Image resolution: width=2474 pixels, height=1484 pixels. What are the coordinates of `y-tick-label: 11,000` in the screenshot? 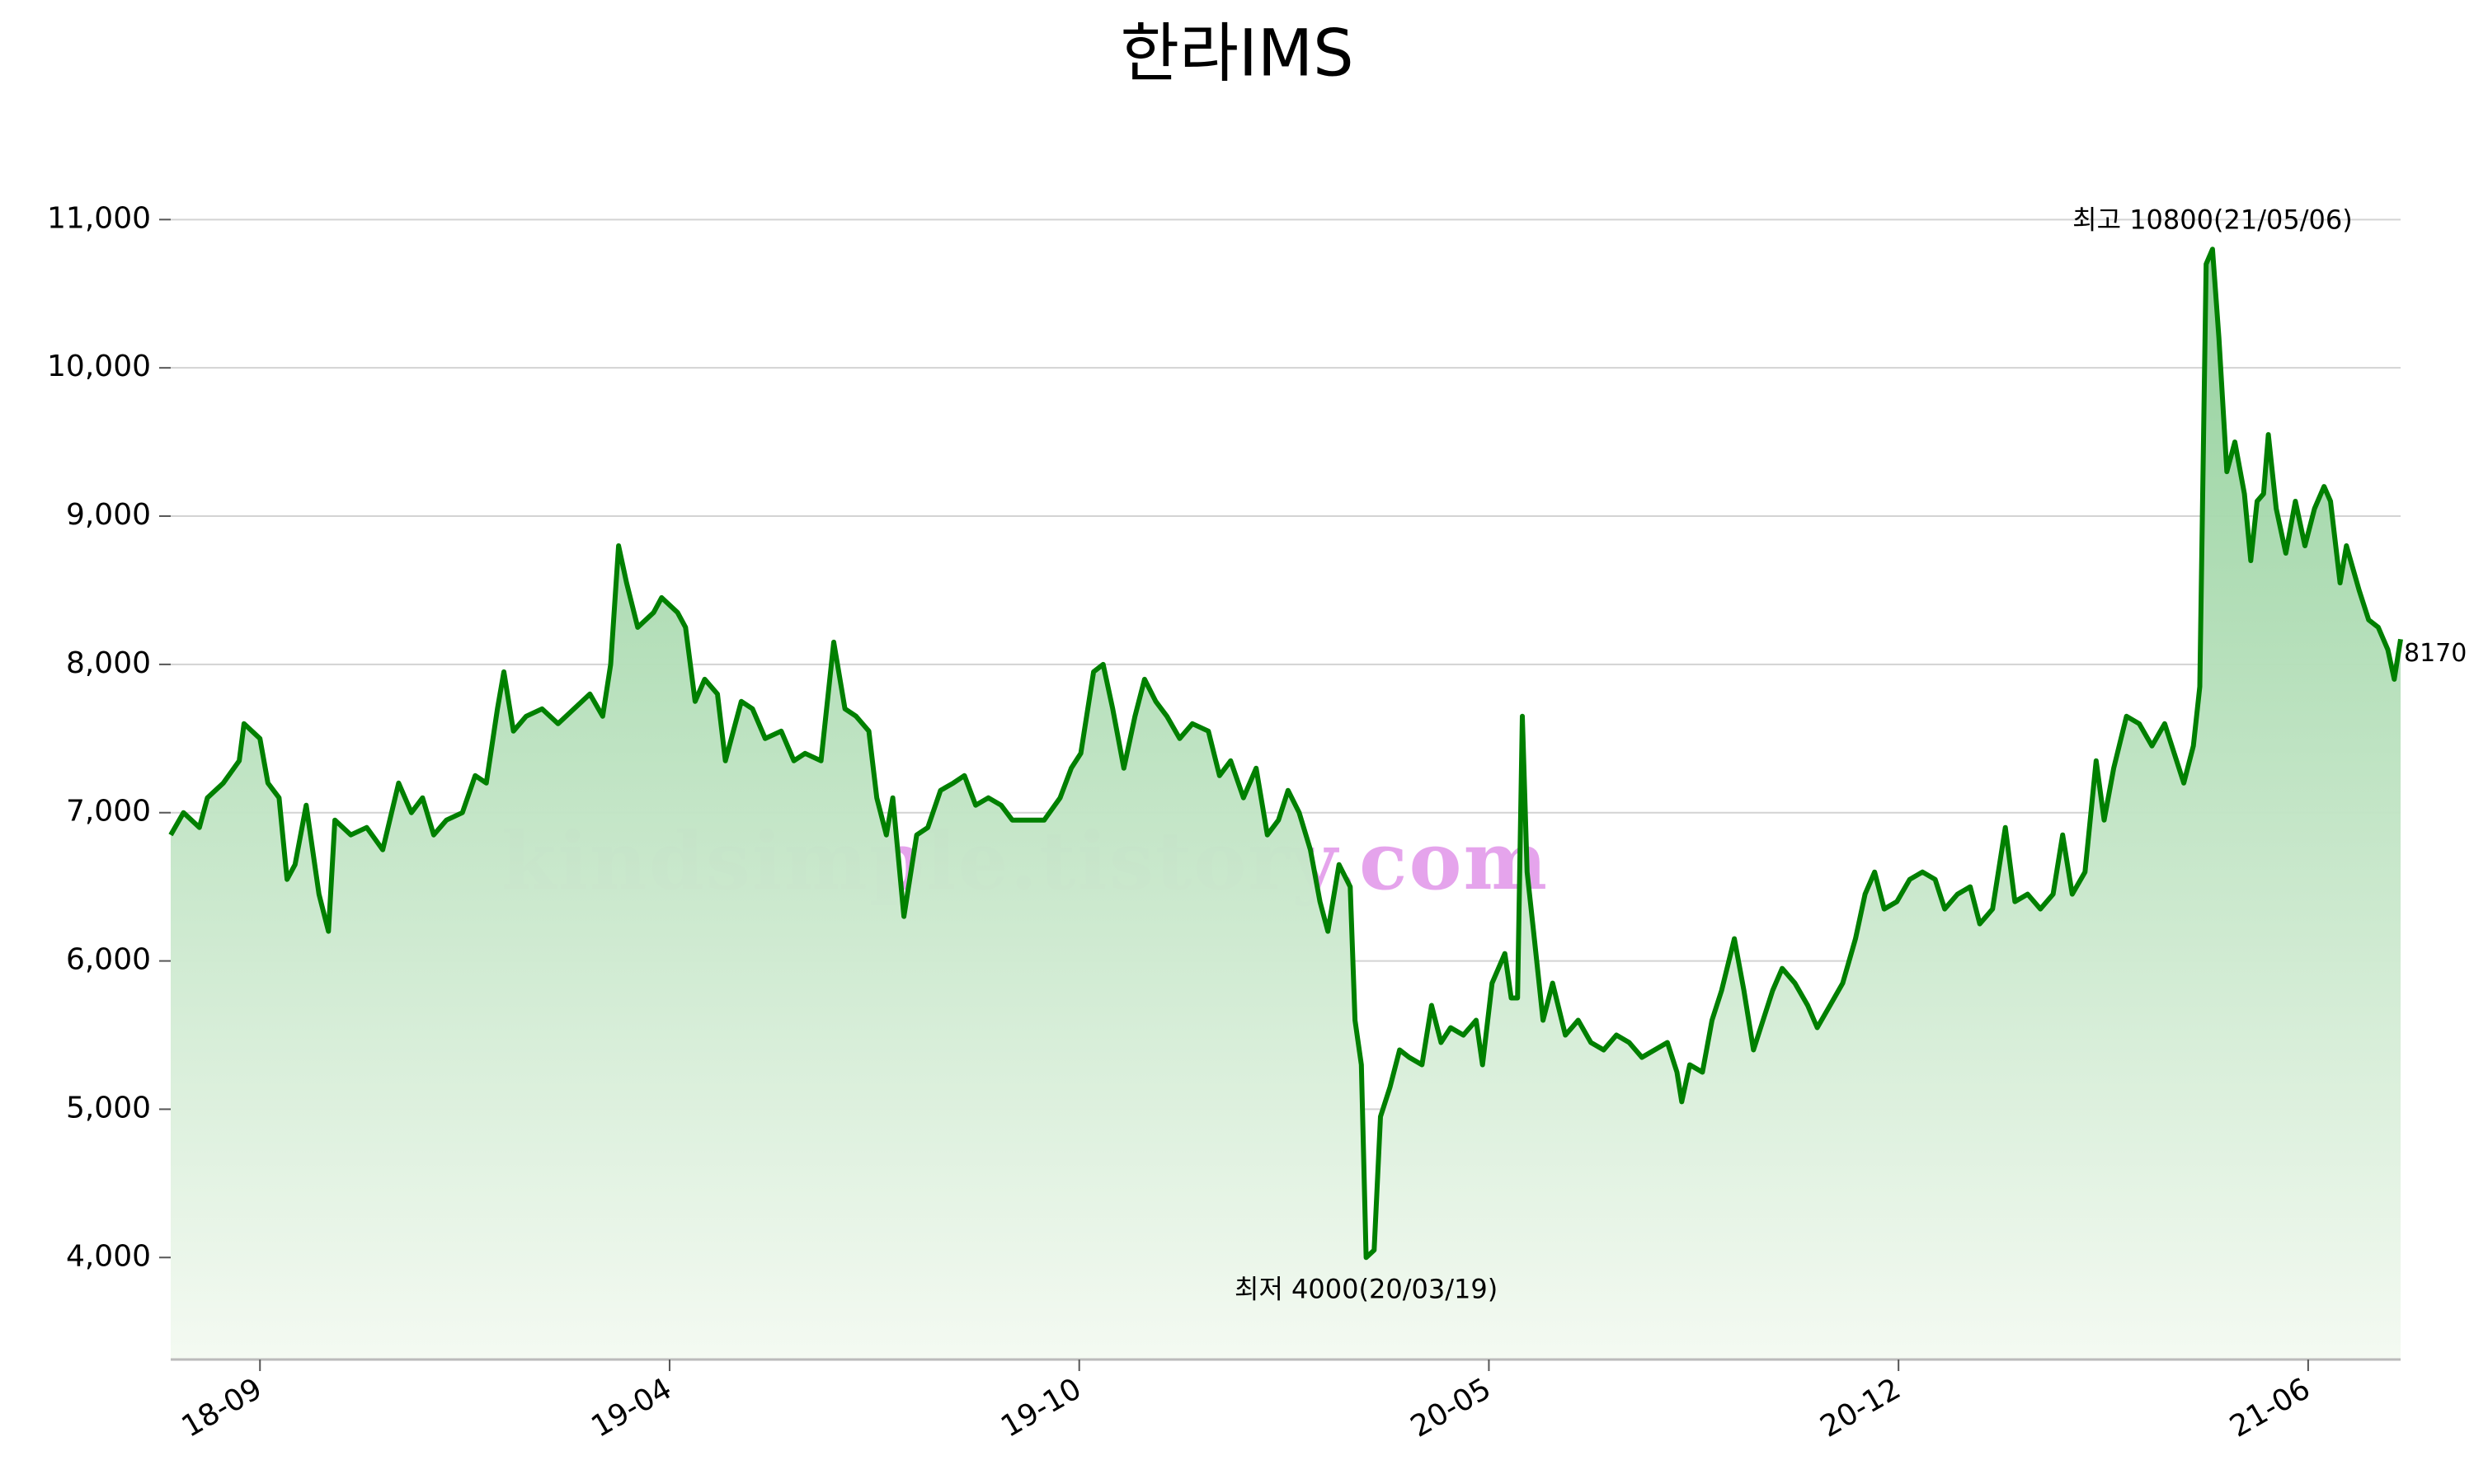 It's located at (99, 218).